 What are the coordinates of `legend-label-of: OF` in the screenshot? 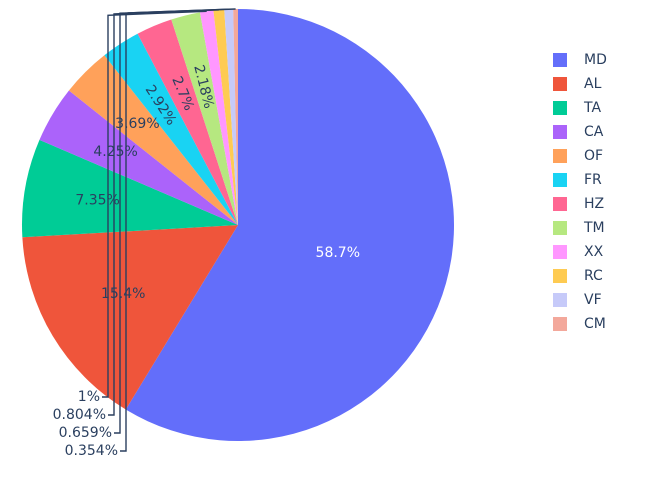 It's located at (593, 156).